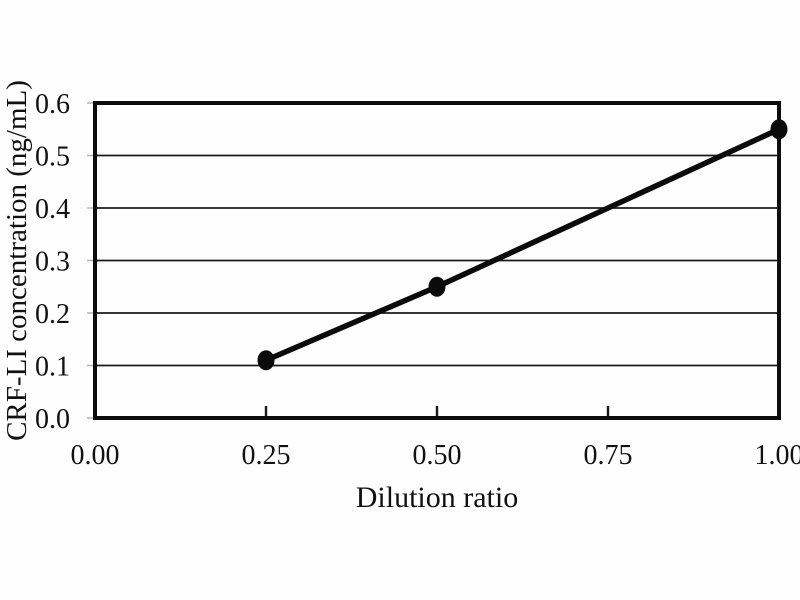  I want to click on y-axis-title: CRF-LI concentration (ng/mL), so click(17, 260).